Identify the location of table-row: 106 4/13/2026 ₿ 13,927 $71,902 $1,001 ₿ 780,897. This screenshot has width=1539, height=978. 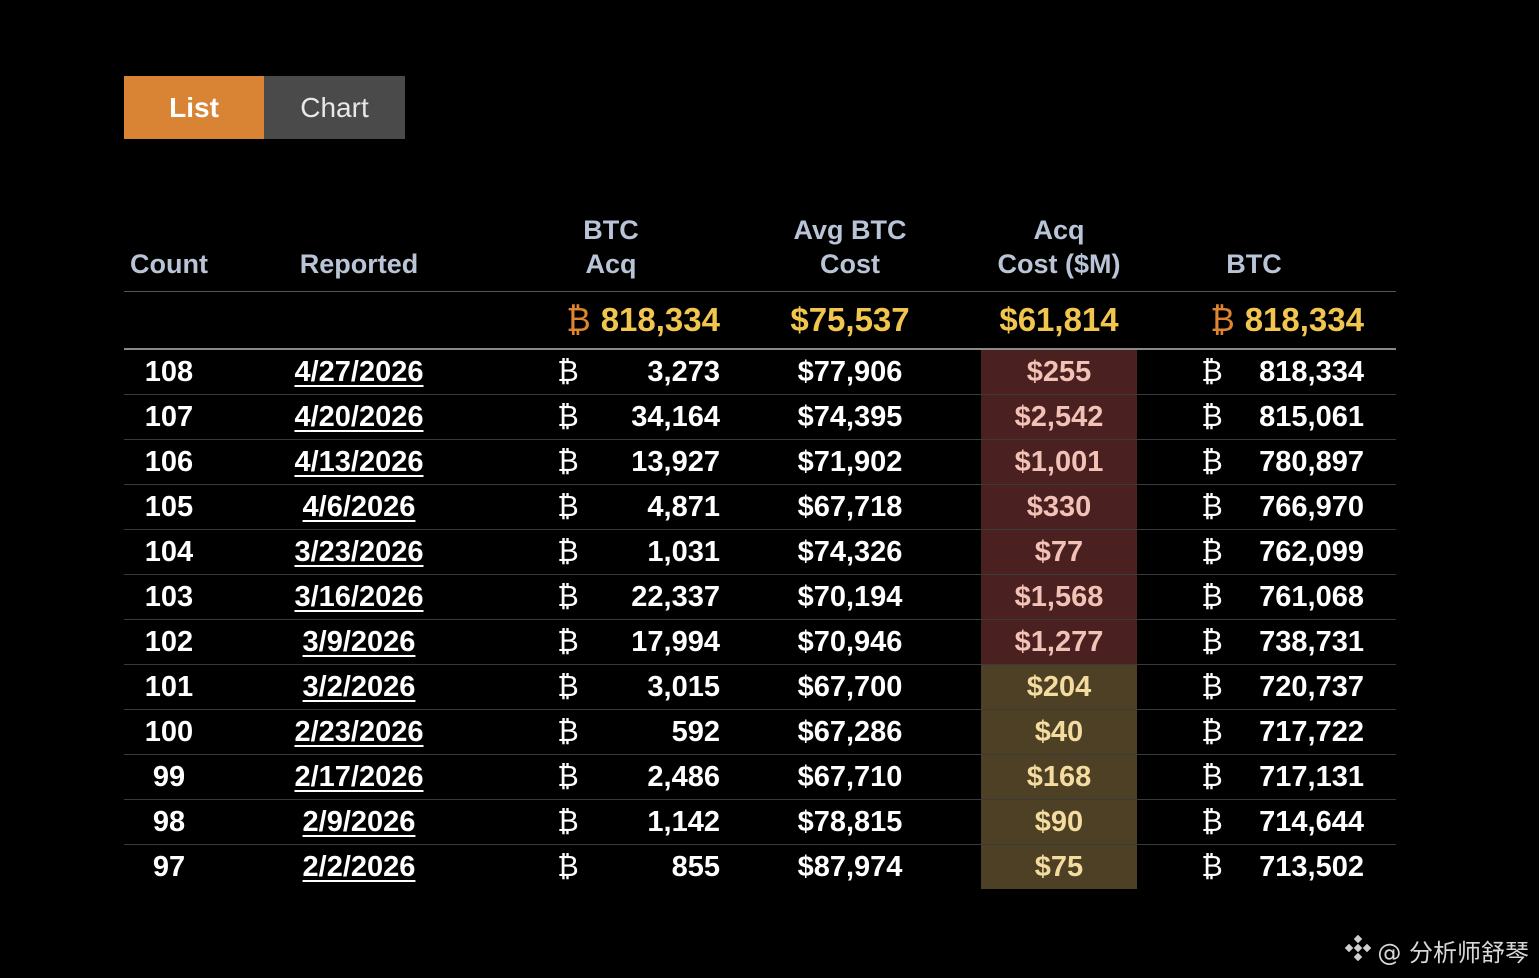
(760, 462).